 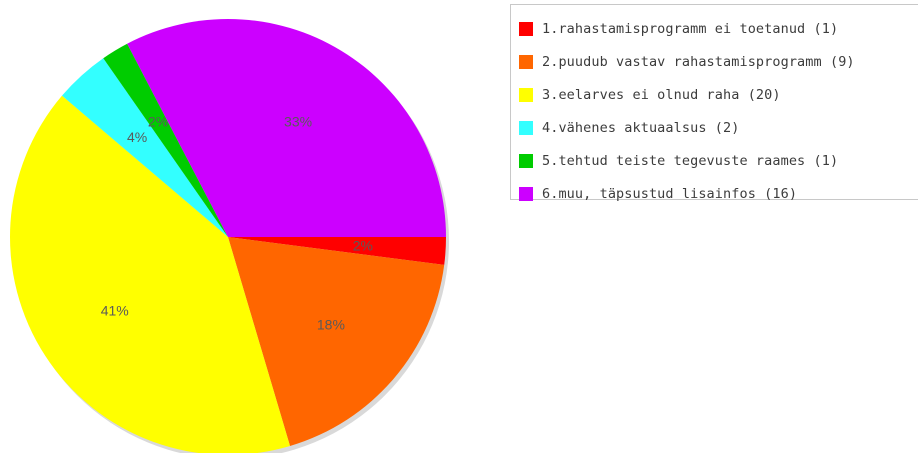 I want to click on legend-item-3: 3.eelarves ei olnud raha (20), so click(x=714, y=94).